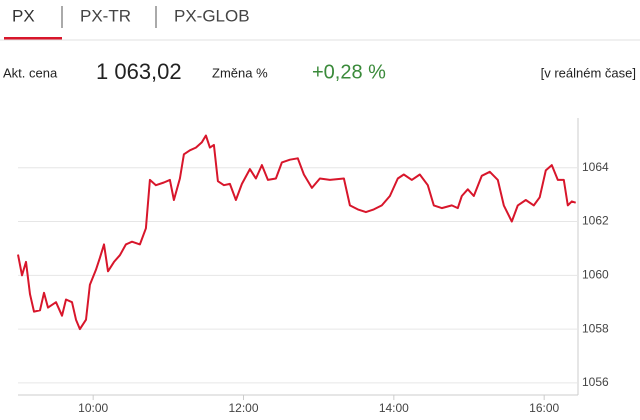  I want to click on tab: PX-TR, so click(105, 15).